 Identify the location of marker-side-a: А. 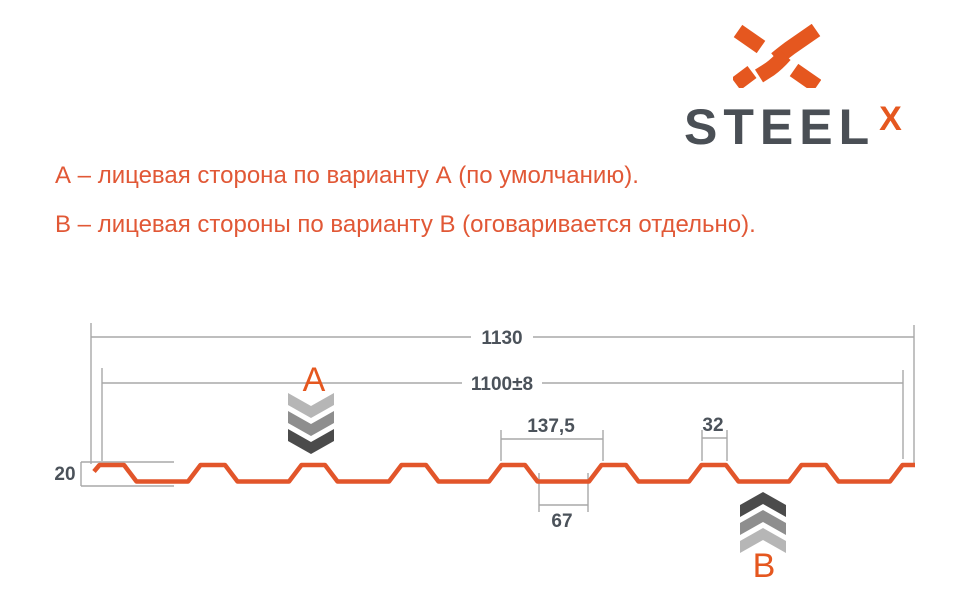
(311, 407).